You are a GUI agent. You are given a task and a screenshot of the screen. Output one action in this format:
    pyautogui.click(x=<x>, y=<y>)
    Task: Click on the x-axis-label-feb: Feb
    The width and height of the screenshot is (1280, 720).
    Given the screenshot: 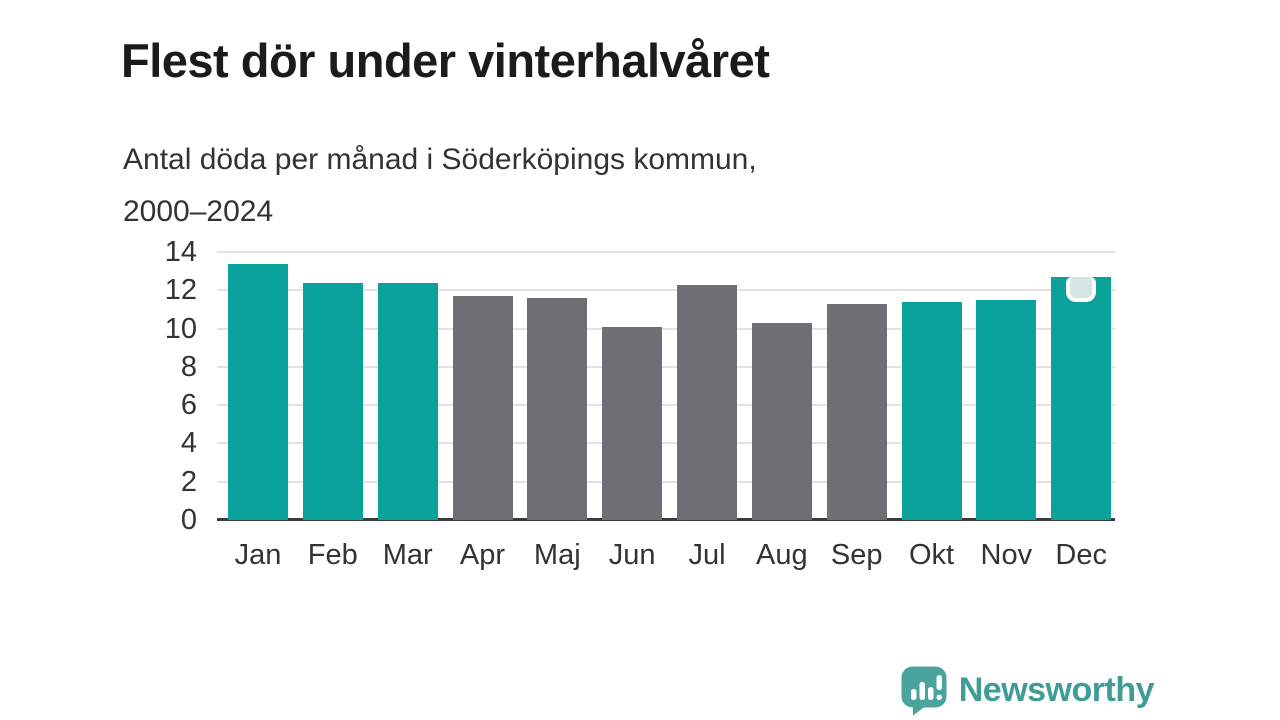 What is the action you would take?
    pyautogui.click(x=332, y=555)
    